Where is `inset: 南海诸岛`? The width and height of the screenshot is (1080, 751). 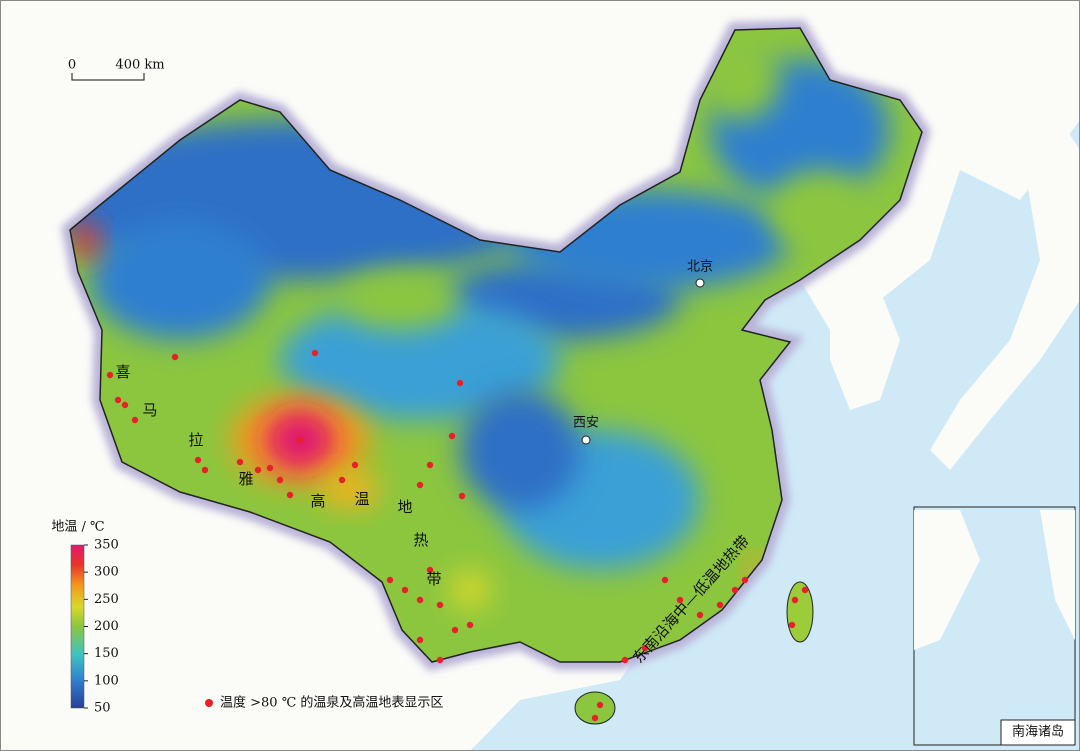 inset: 南海诸岛 is located at coordinates (994, 626).